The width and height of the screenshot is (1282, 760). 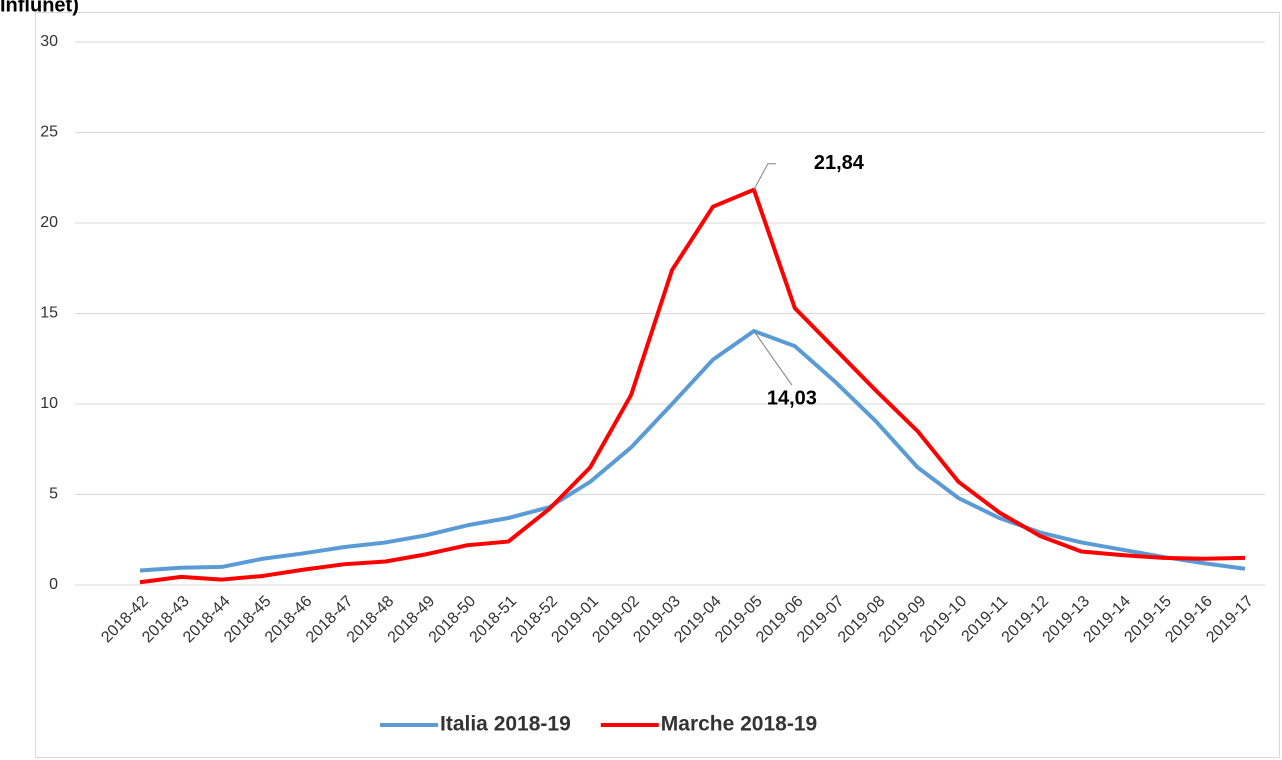 I want to click on y-tick-label: 15, so click(x=49, y=313).